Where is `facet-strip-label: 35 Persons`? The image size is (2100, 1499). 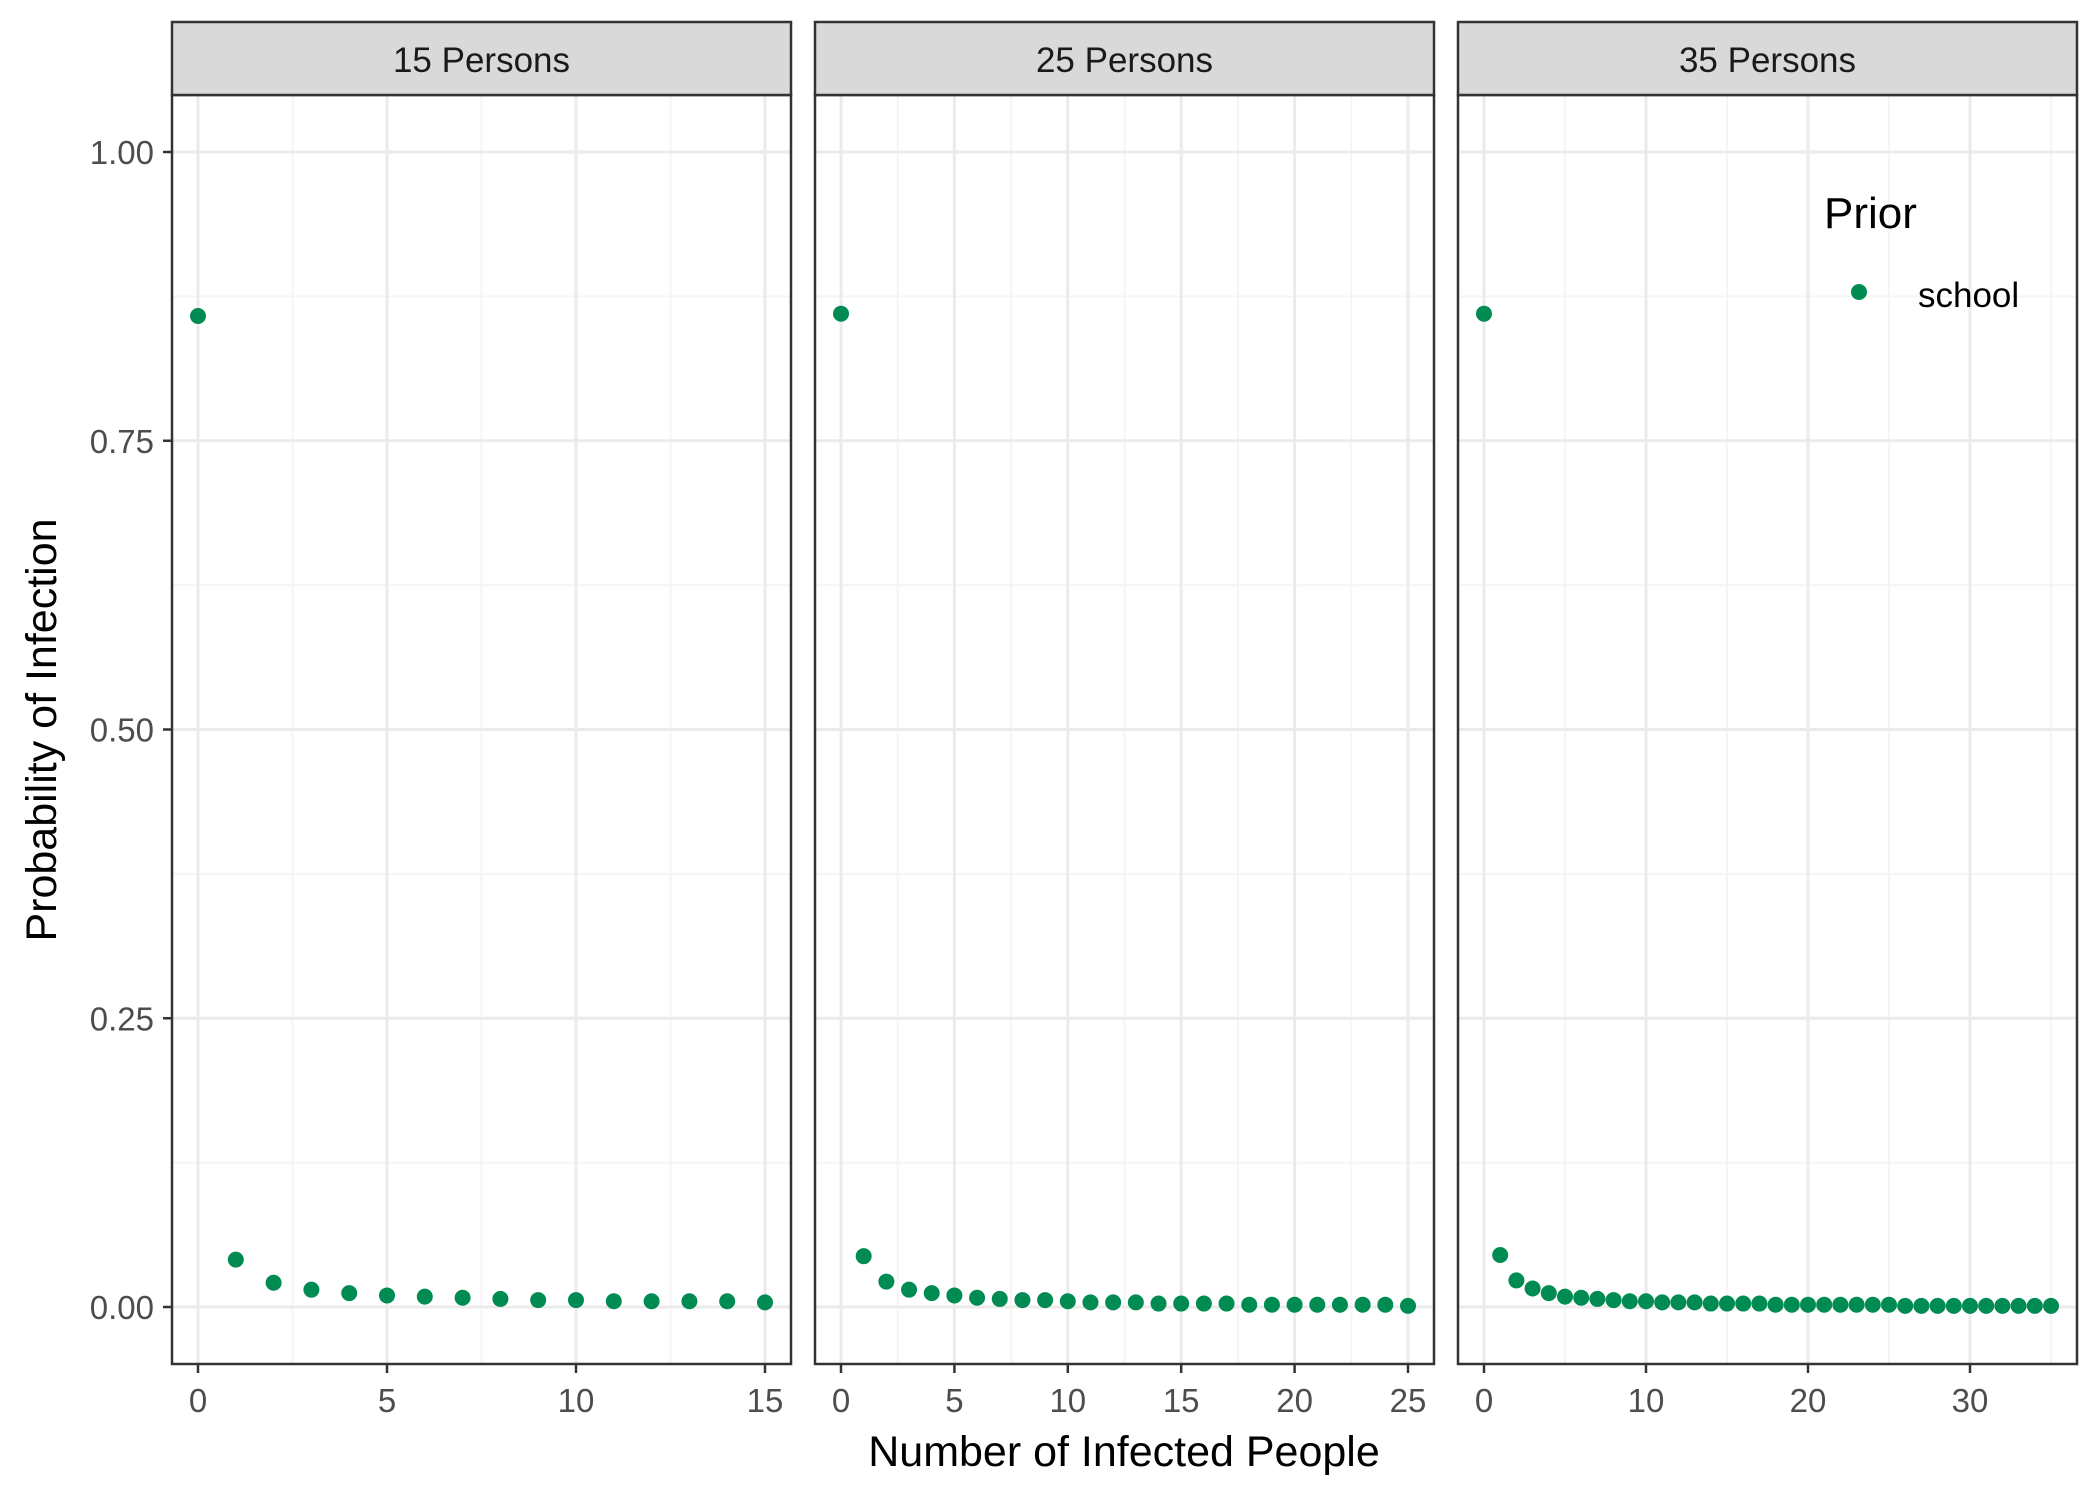 facet-strip-label: 35 Persons is located at coordinates (1767, 60).